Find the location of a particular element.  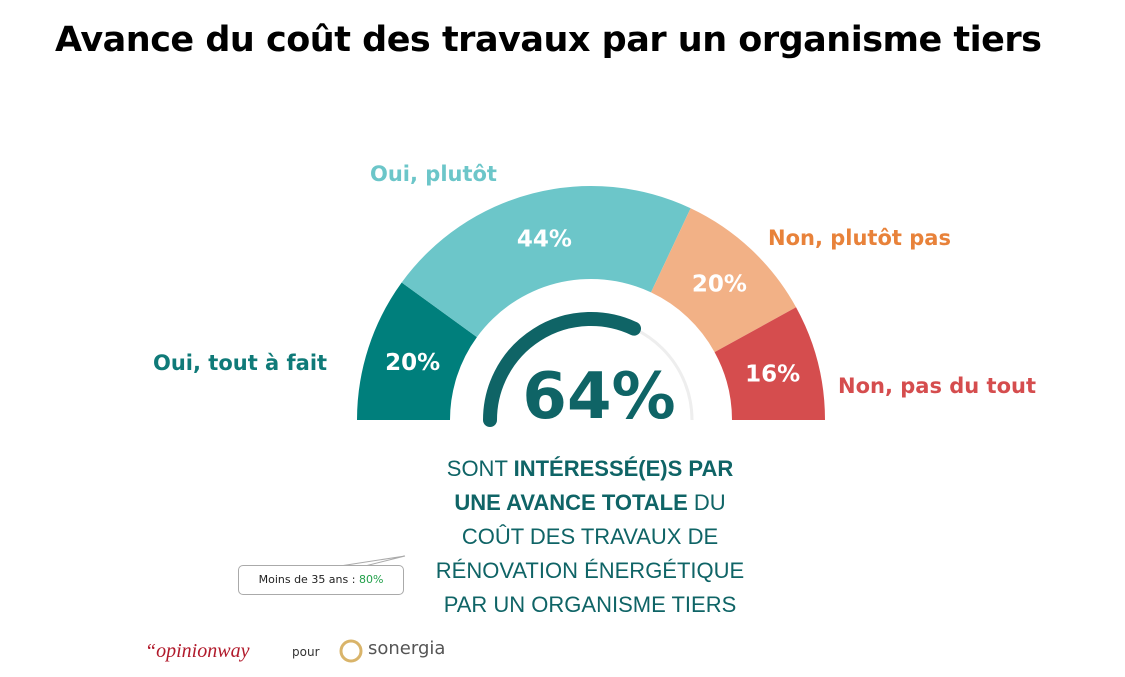

desc-text: COÛT DES TRAVAUX DE is located at coordinates (590, 536).